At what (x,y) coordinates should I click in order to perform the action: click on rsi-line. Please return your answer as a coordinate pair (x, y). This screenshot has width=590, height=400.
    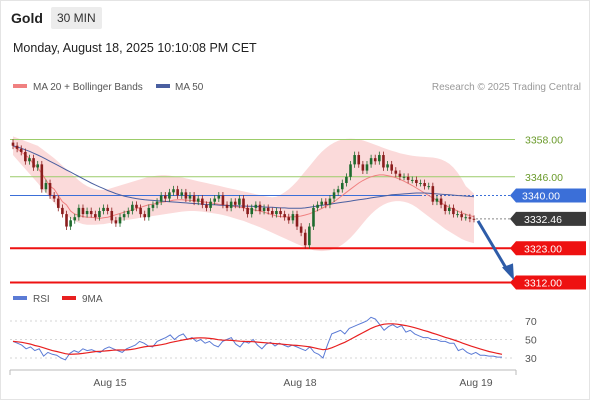
    Looking at the image, I should click on (257, 338).